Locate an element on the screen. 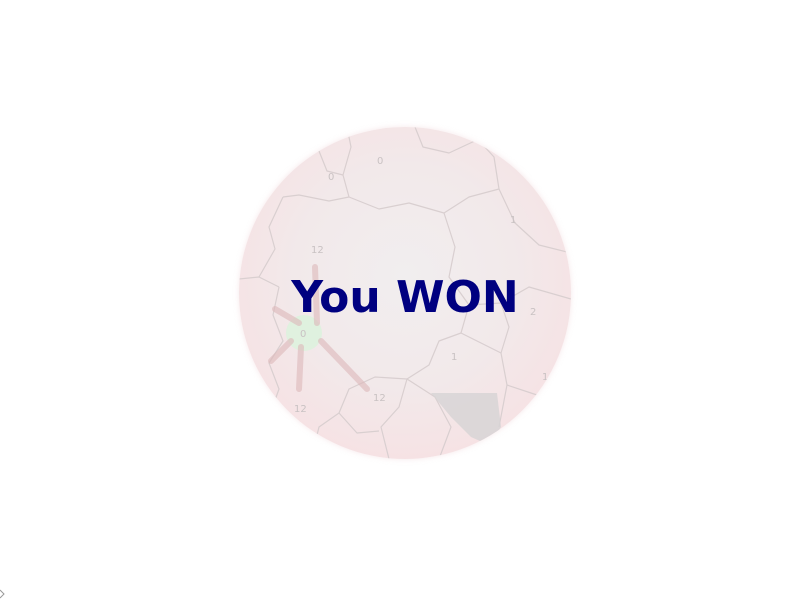  region-count: 2 is located at coordinates (533, 312).